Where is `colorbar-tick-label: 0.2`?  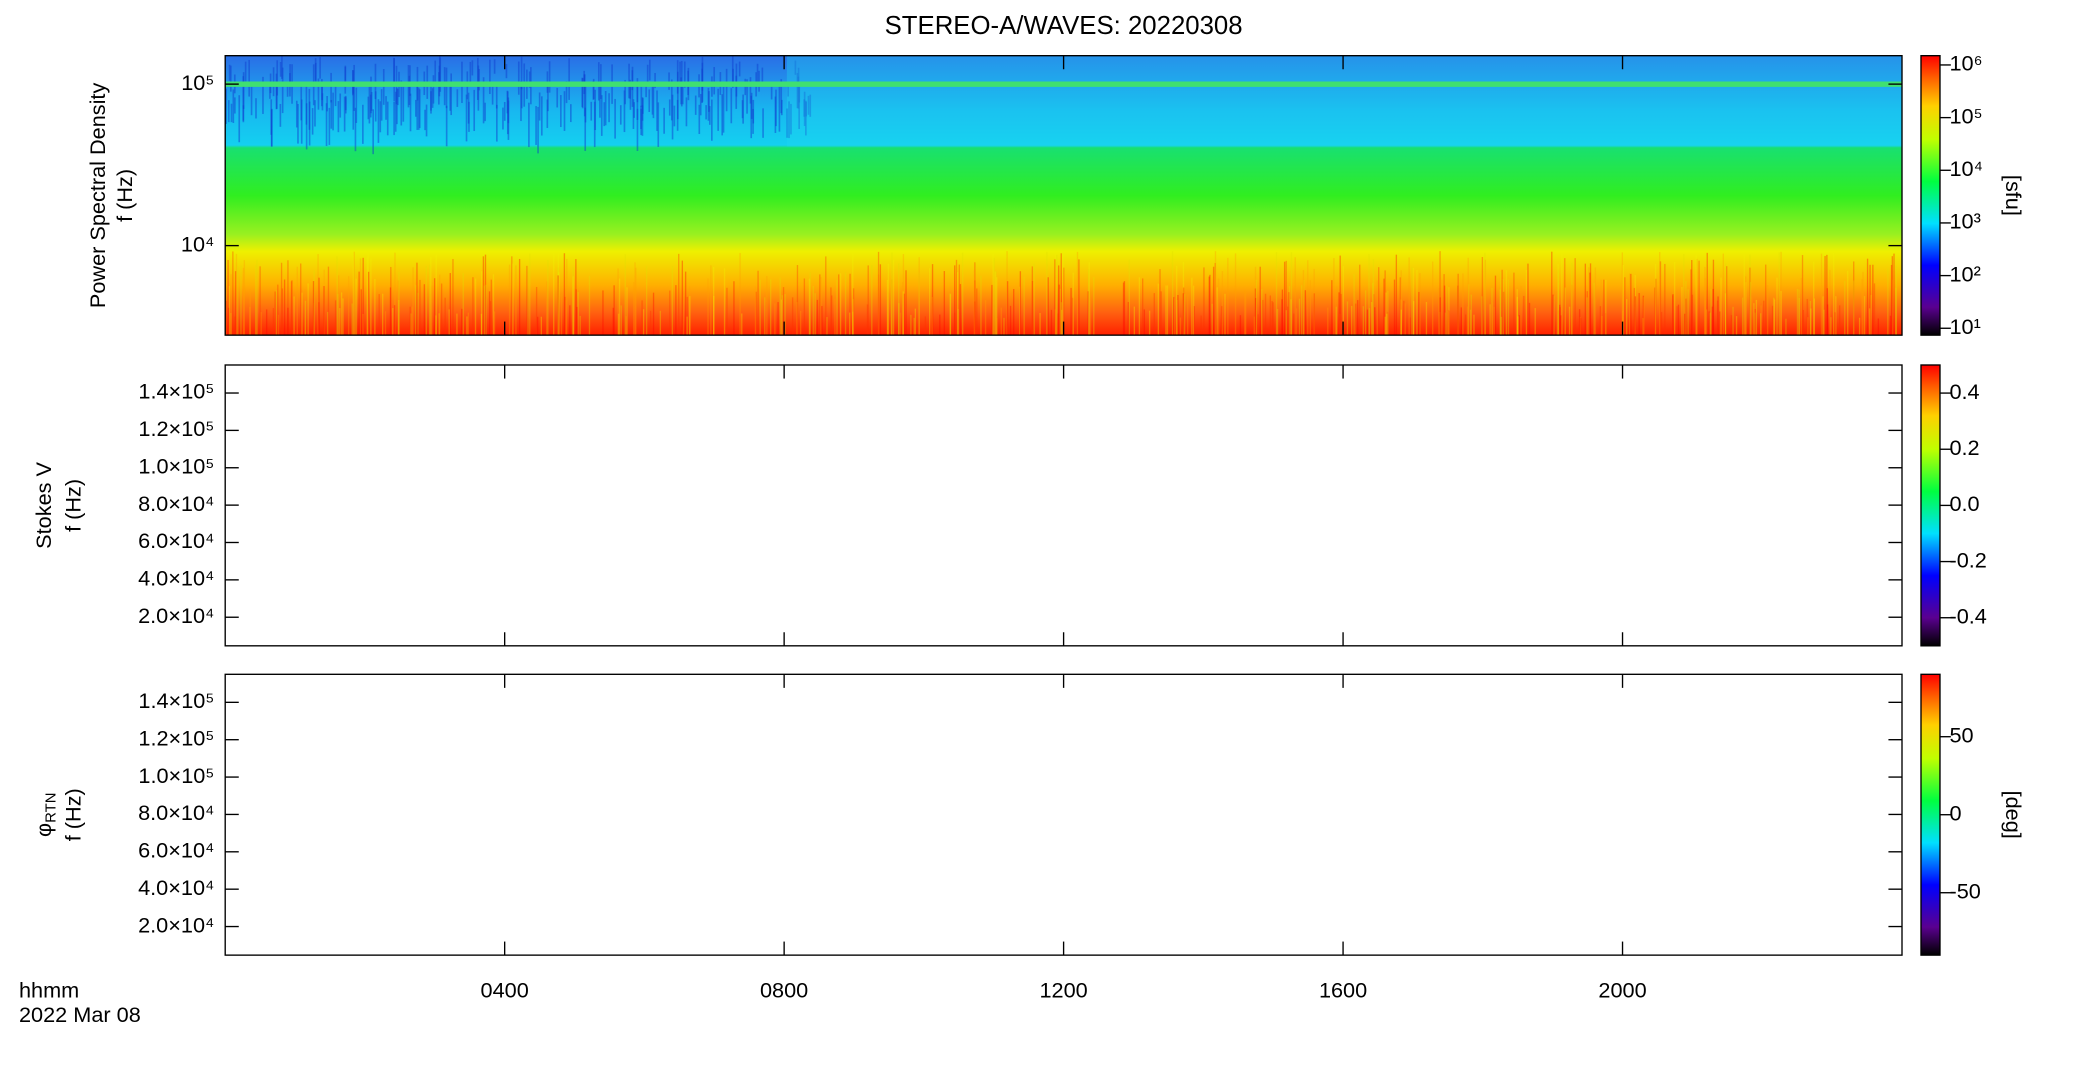 colorbar-tick-label: 0.2 is located at coordinates (1964, 447).